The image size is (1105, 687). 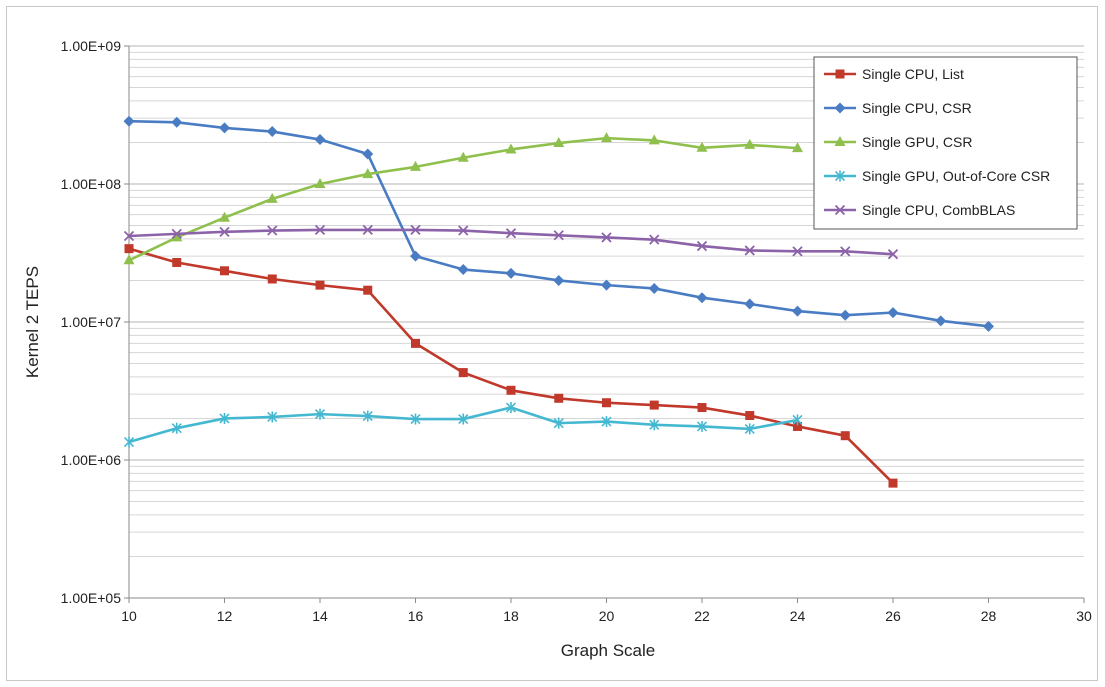 What do you see at coordinates (956, 176) in the screenshot?
I see `legend-label: Single GPU, Out-of-Core CSR` at bounding box center [956, 176].